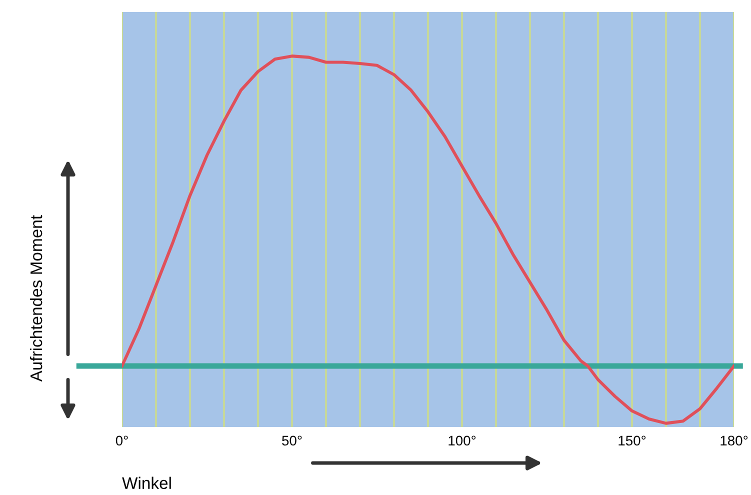 The image size is (751, 495). What do you see at coordinates (146, 483) in the screenshot?
I see `x-axis-title: Winkel` at bounding box center [146, 483].